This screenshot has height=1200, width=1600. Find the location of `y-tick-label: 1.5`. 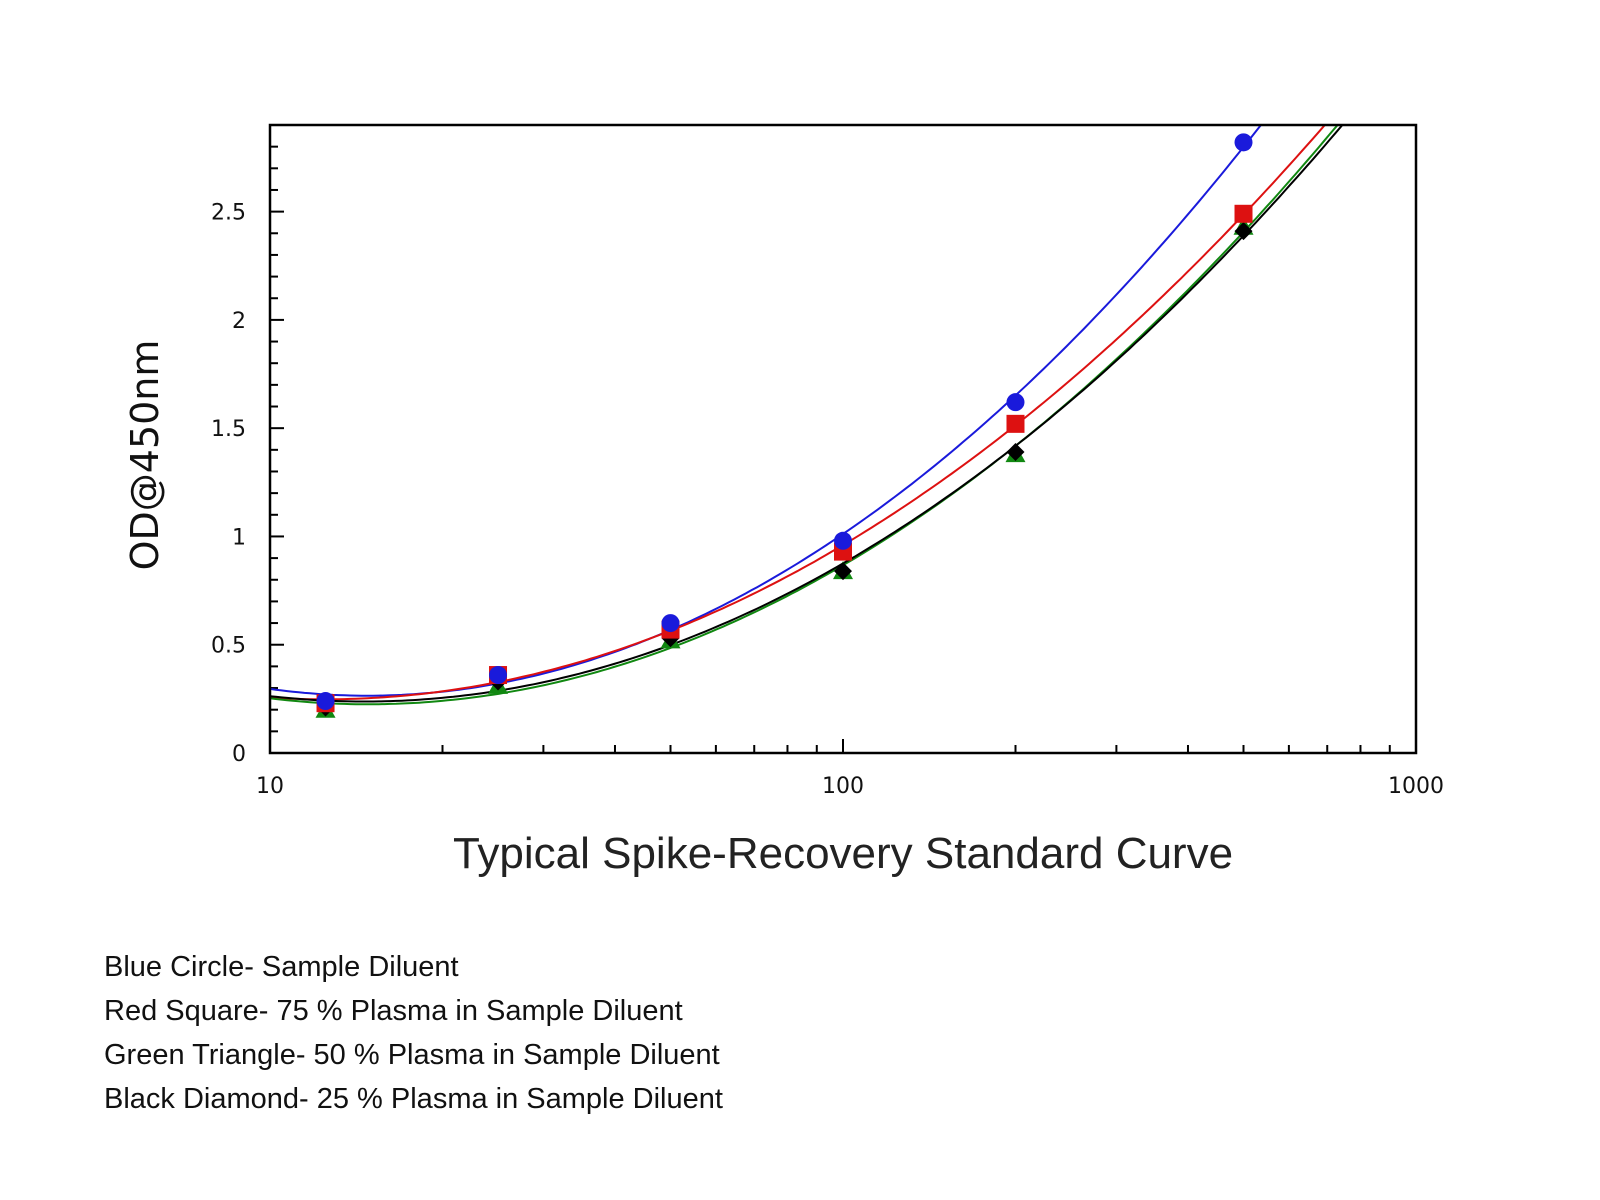

y-tick-label: 1.5 is located at coordinates (228, 429).